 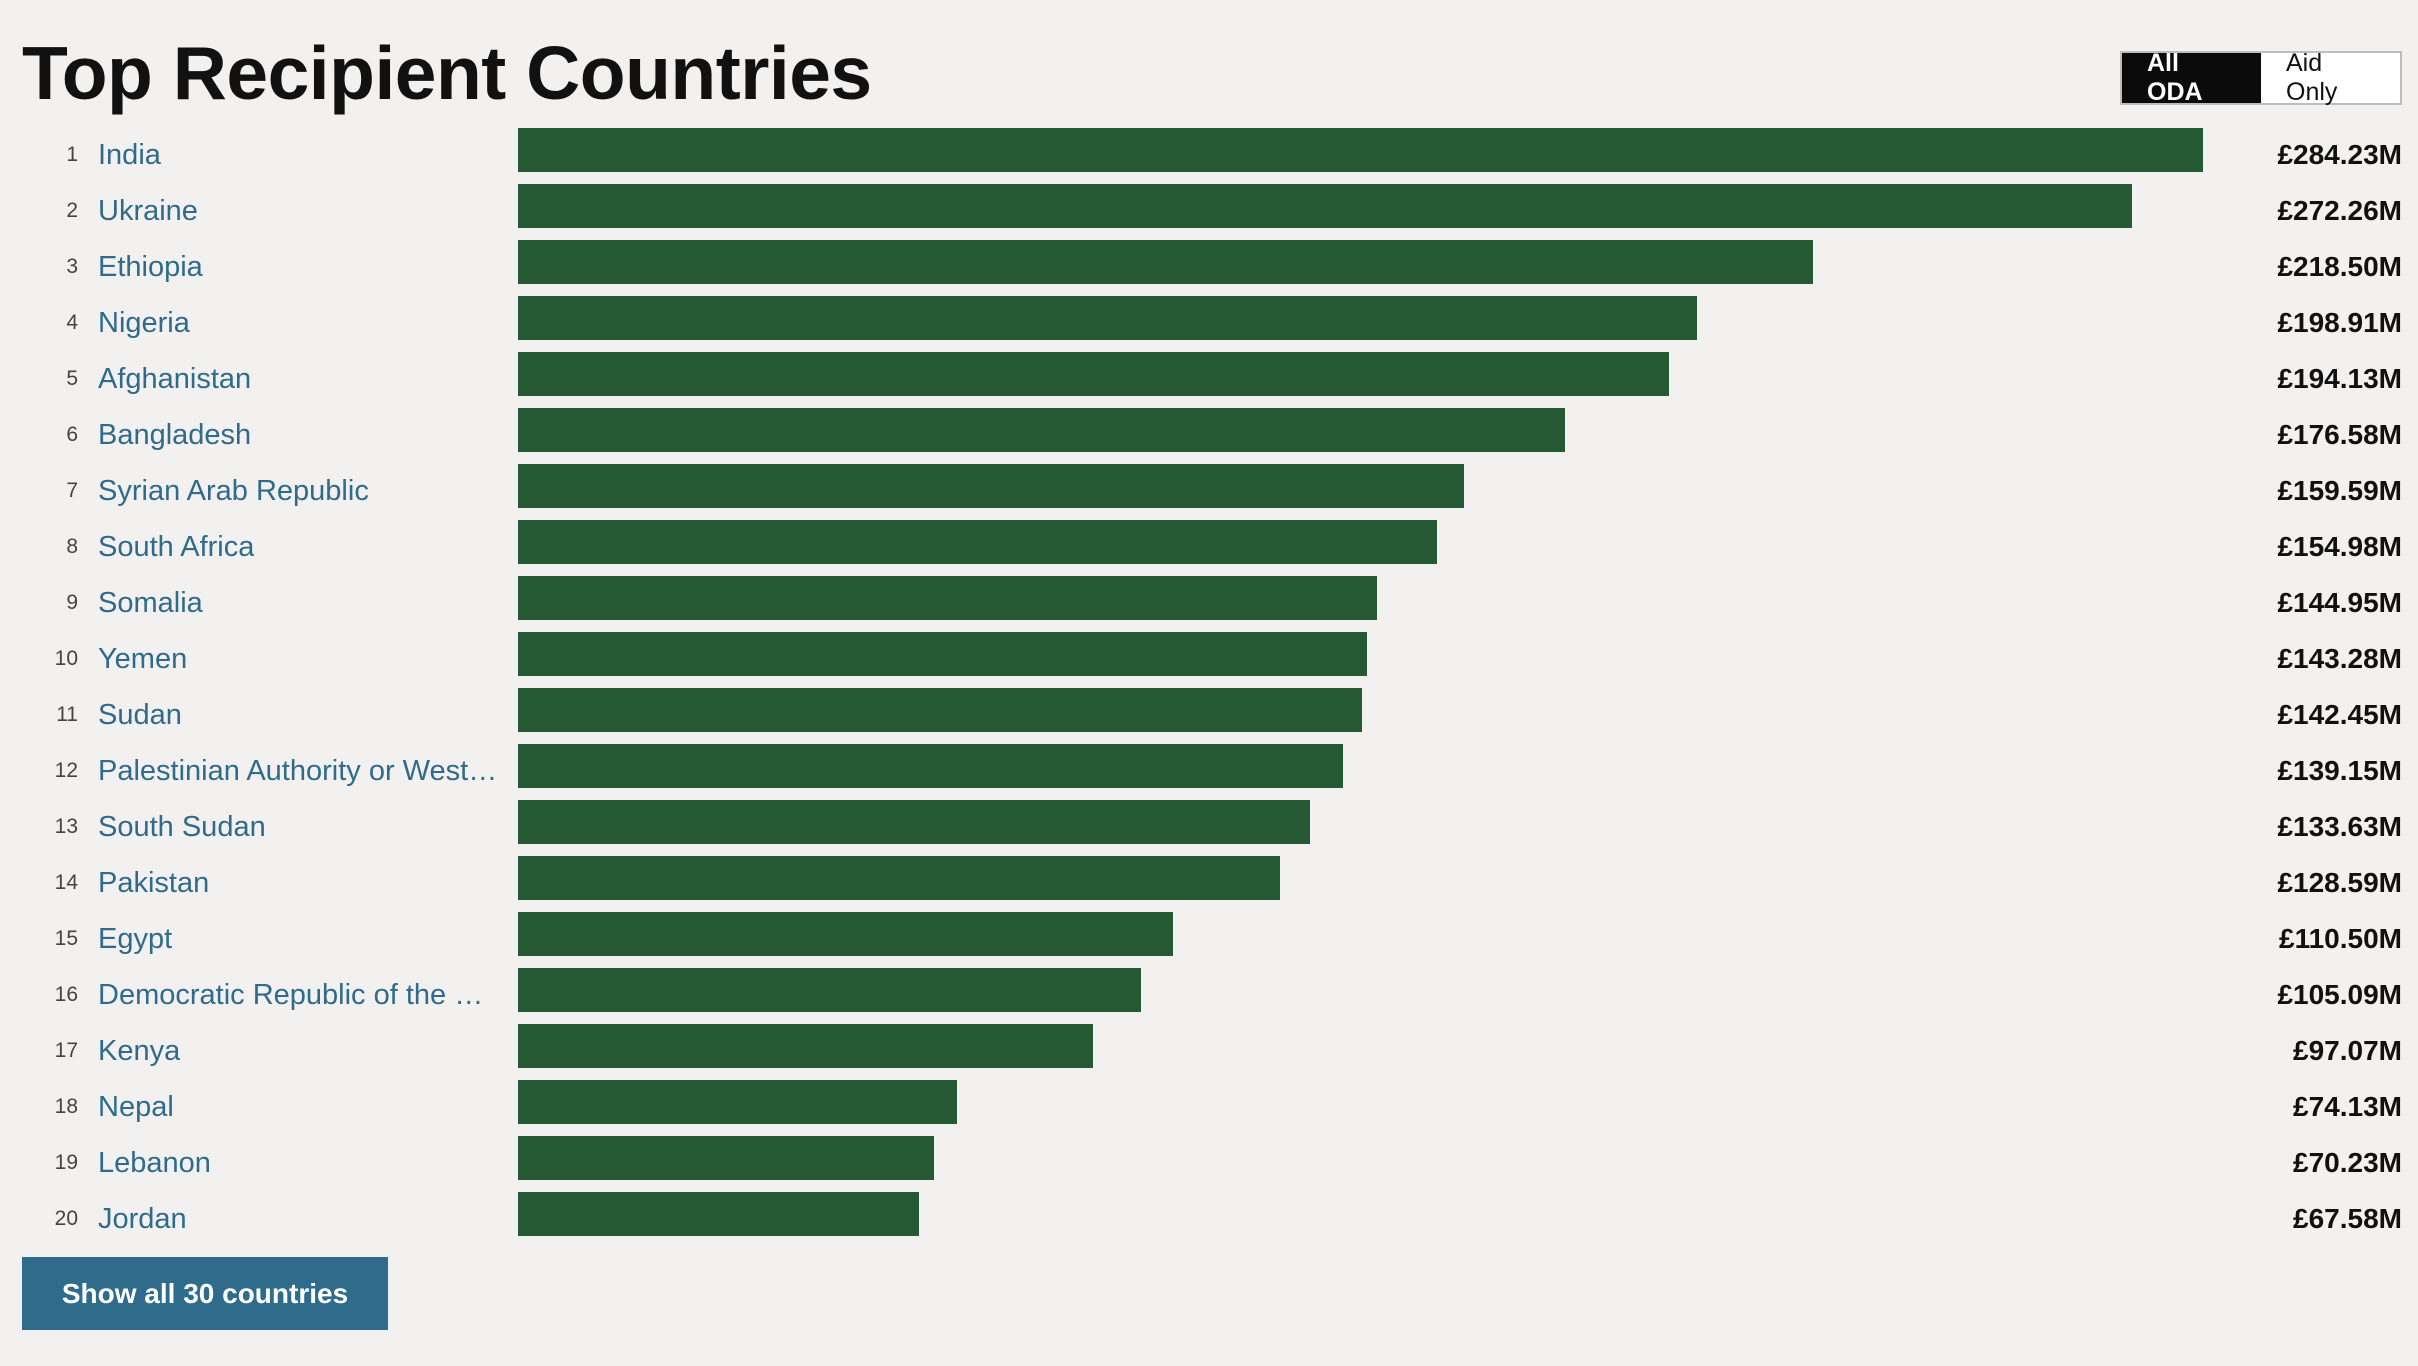 I want to click on chart-row: 11 Sudan £142.45M, so click(x=1209, y=715).